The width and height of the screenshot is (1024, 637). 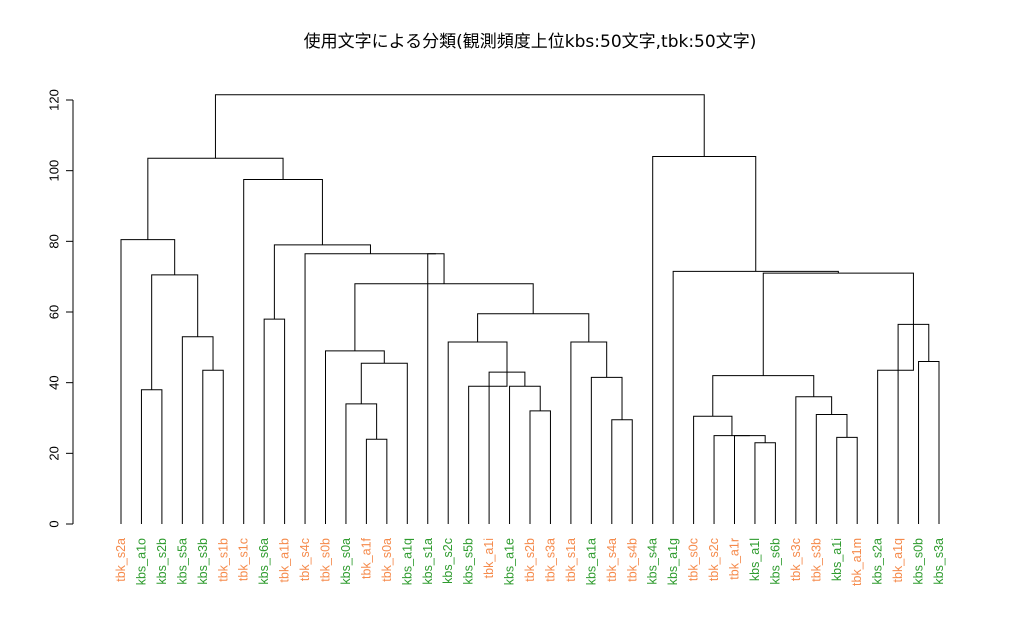 I want to click on dendrogram-link-Z8, so click(x=763, y=396).